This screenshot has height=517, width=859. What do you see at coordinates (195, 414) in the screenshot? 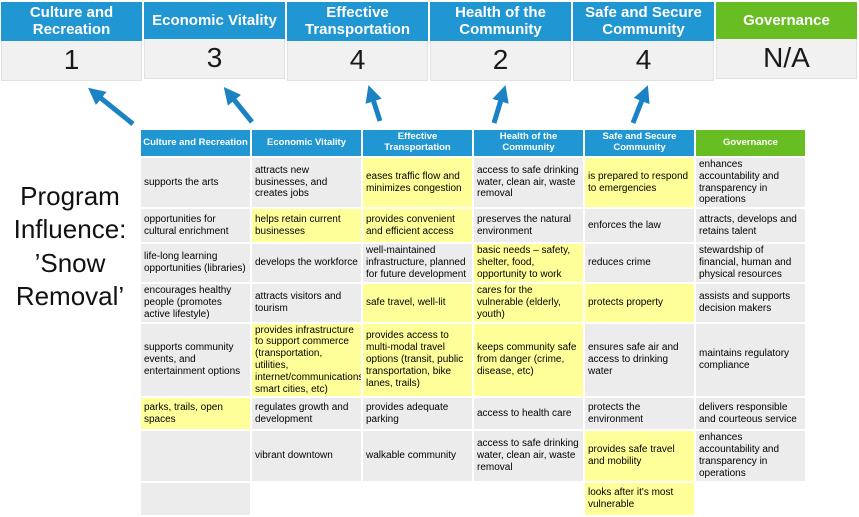
I see `matrix-cell: parks, trails, open spaces` at bounding box center [195, 414].